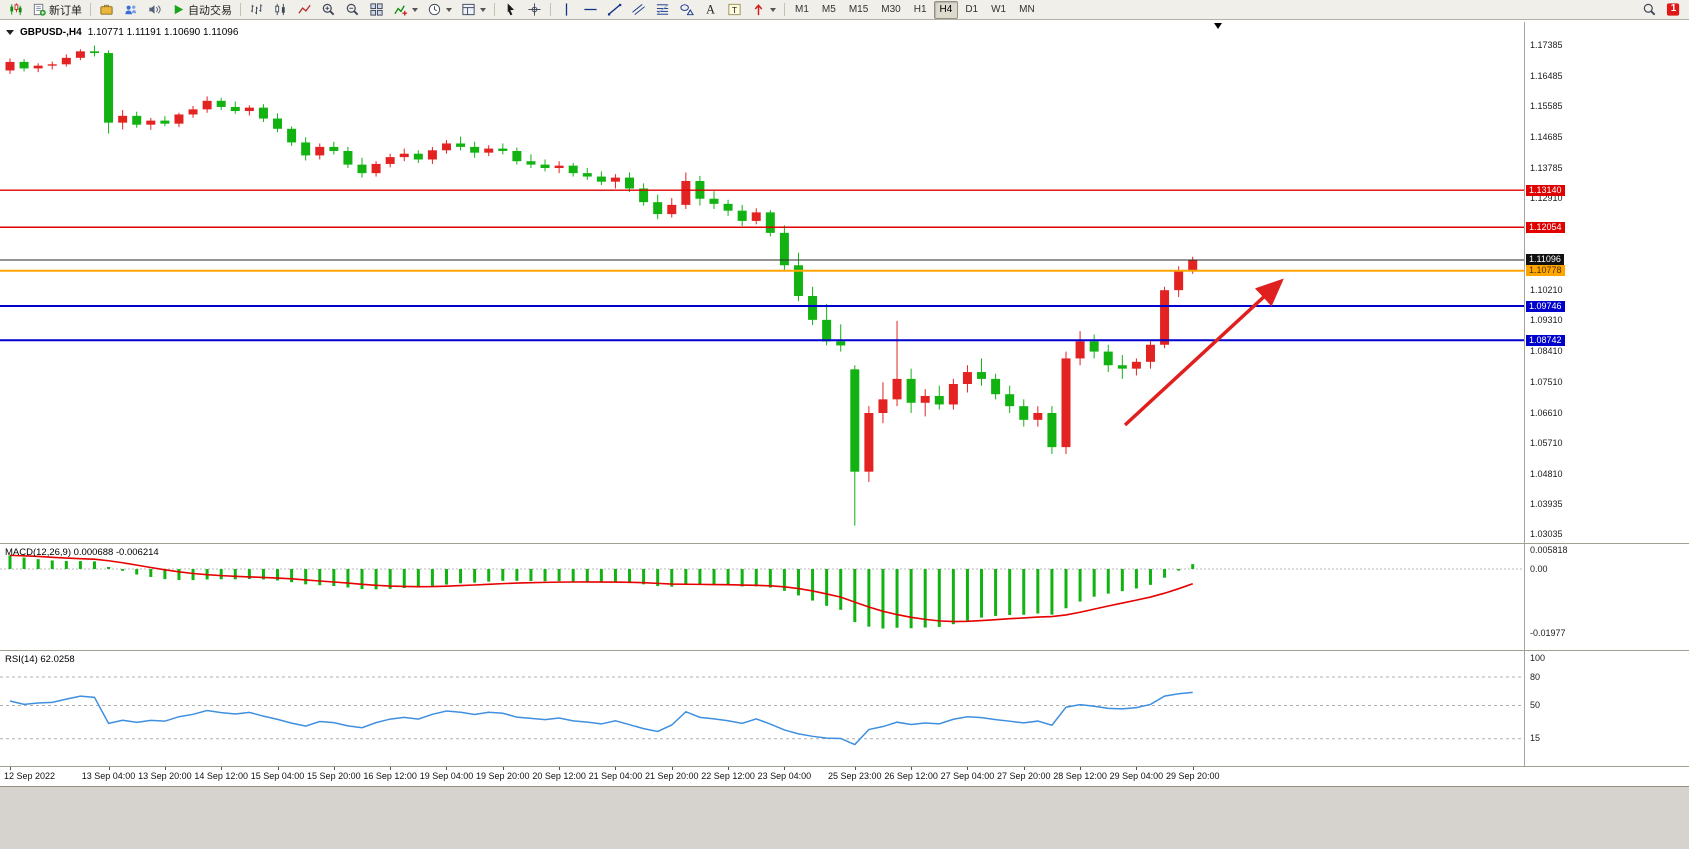  Describe the element at coordinates (1546, 443) in the screenshot. I see `price-axis-label: 1.05710` at that location.